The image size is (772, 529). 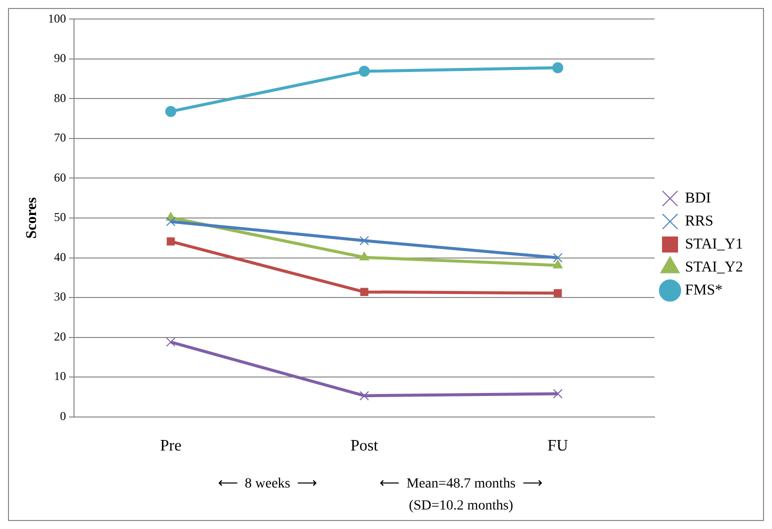 I want to click on x-tick-label: FU, so click(x=558, y=446).